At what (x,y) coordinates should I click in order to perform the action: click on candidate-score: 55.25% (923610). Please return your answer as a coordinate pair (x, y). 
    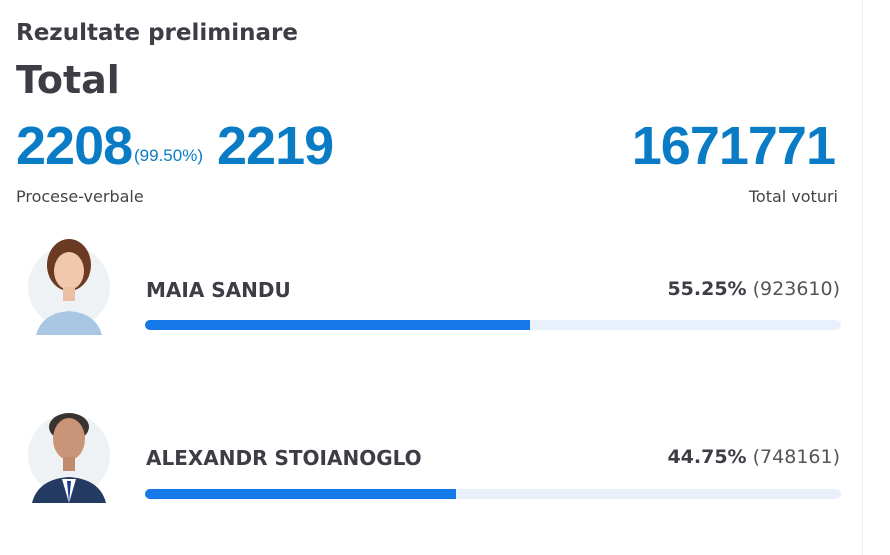
    Looking at the image, I should click on (753, 289).